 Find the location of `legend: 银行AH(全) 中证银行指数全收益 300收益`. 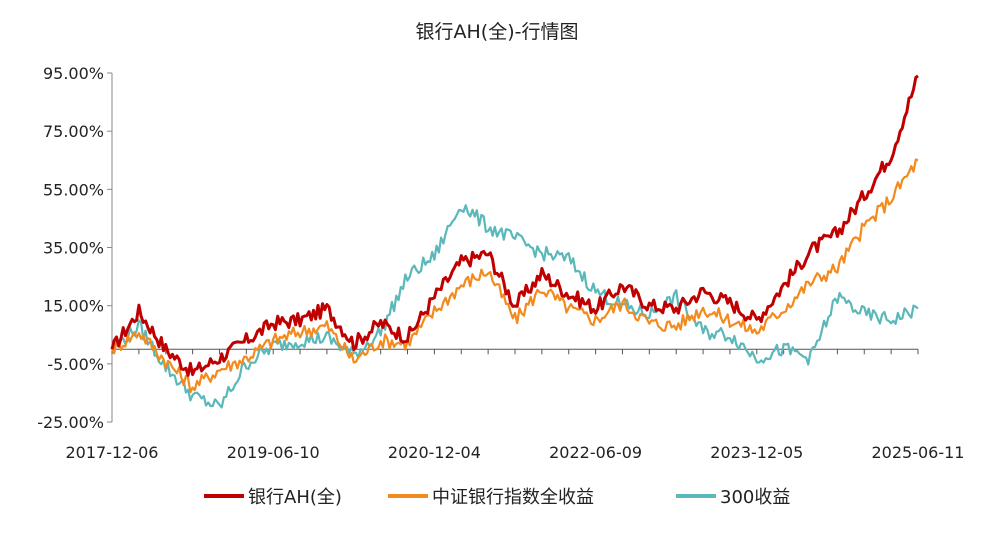

legend: 银行AH(全) 中证银行指数全收益 300收益 is located at coordinates (497, 497).